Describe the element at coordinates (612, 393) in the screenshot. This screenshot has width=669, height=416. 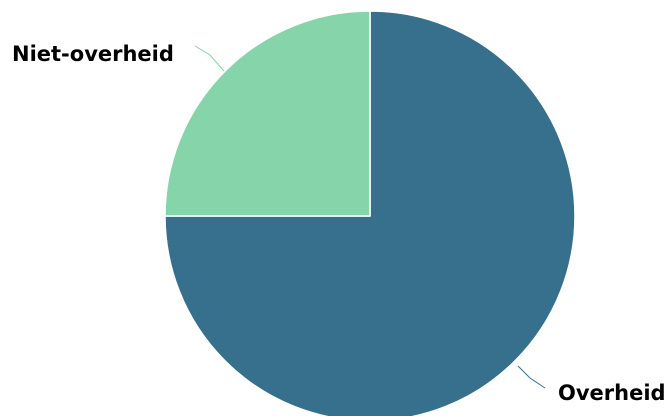
I see `slice-label-overheid: Overheid` at that location.